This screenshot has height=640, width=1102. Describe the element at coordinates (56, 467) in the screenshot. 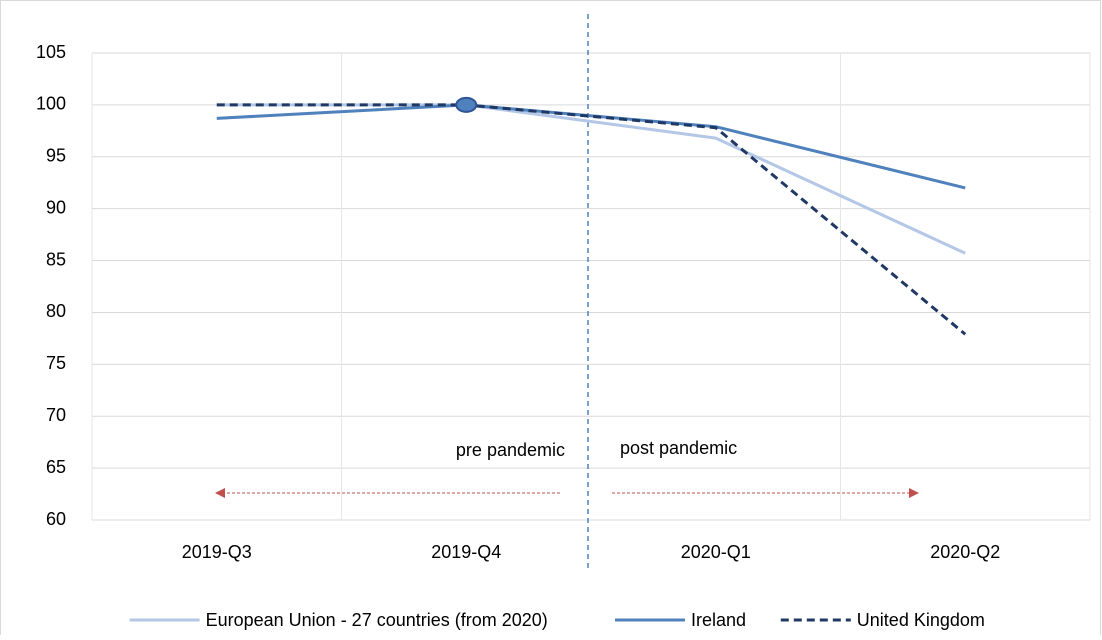

I see `y-tick-label: 65` at that location.